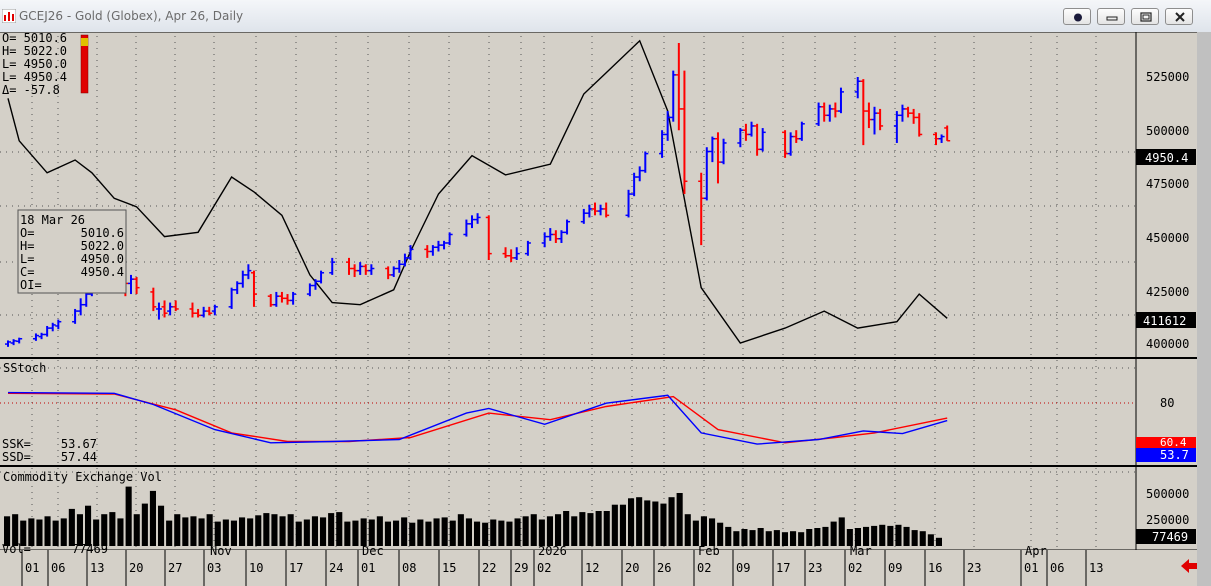 Image resolution: width=1211 pixels, height=586 pixels. I want to click on ssk-line, so click(477, 418).